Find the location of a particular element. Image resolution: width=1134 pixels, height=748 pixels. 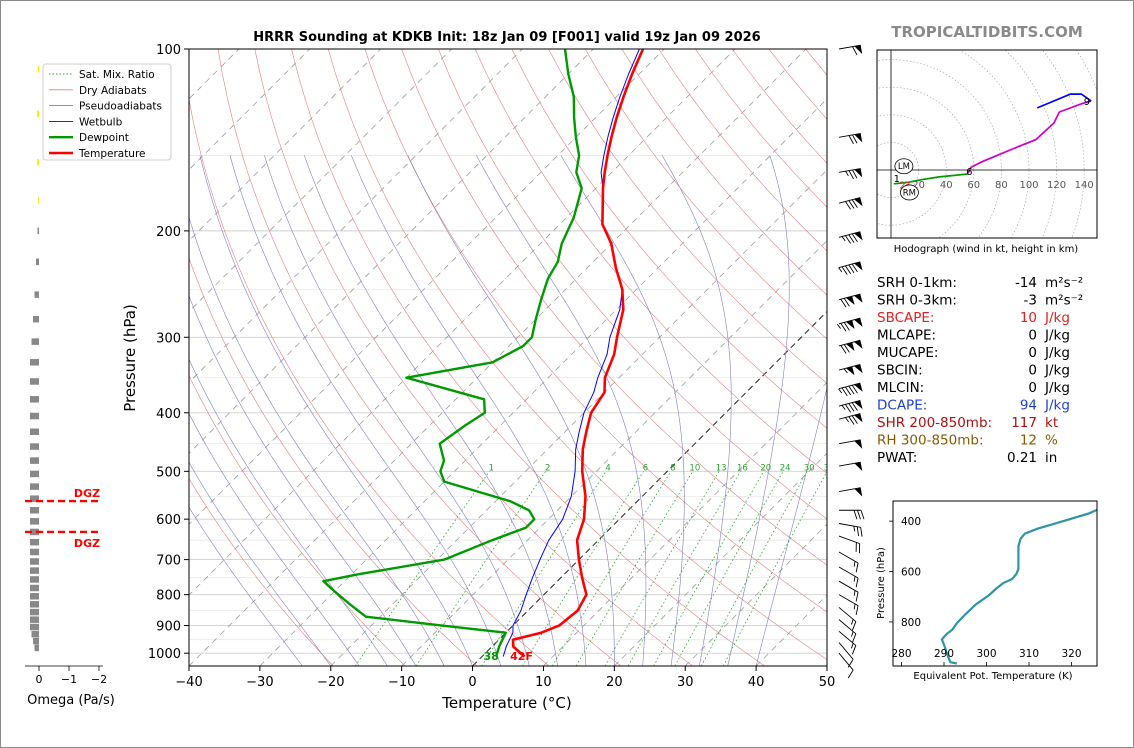

thetae-panel: 280 290 300 310 320 400 600 800 is located at coordinates (993, 583).